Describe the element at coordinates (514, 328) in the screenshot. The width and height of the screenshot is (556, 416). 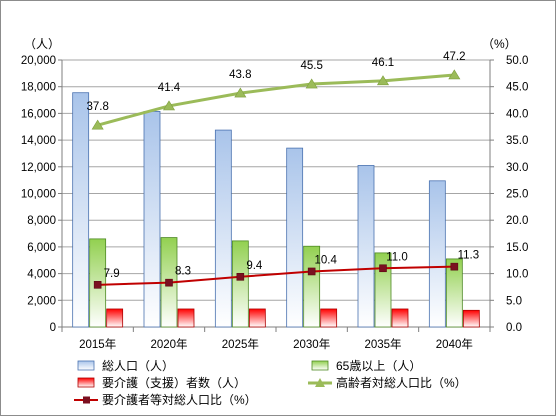
I see `right-tick-label: 0.0` at that location.